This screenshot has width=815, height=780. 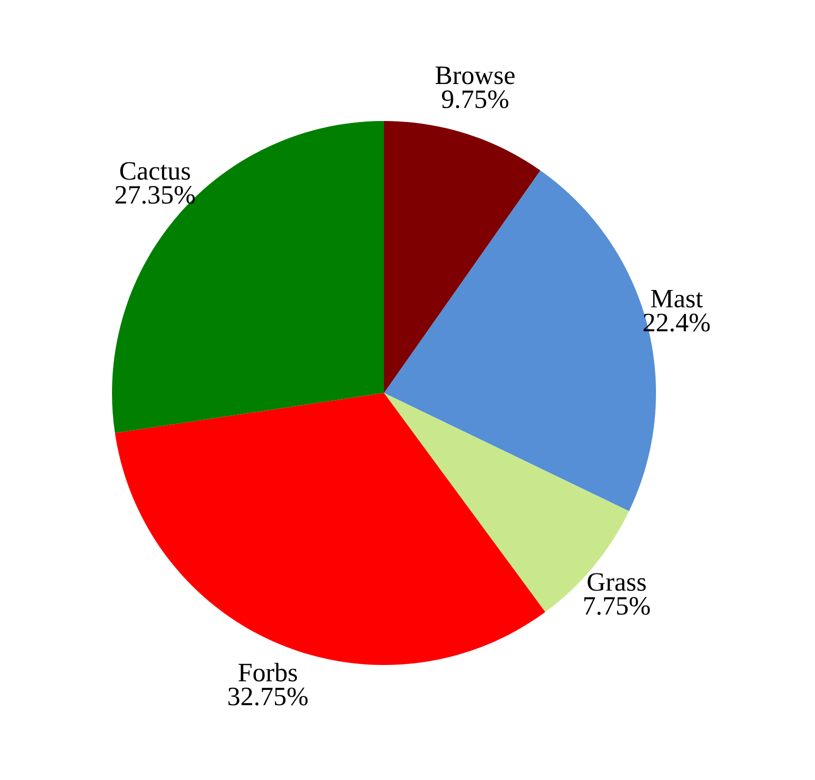 I want to click on slice-label: Mast, so click(x=676, y=299).